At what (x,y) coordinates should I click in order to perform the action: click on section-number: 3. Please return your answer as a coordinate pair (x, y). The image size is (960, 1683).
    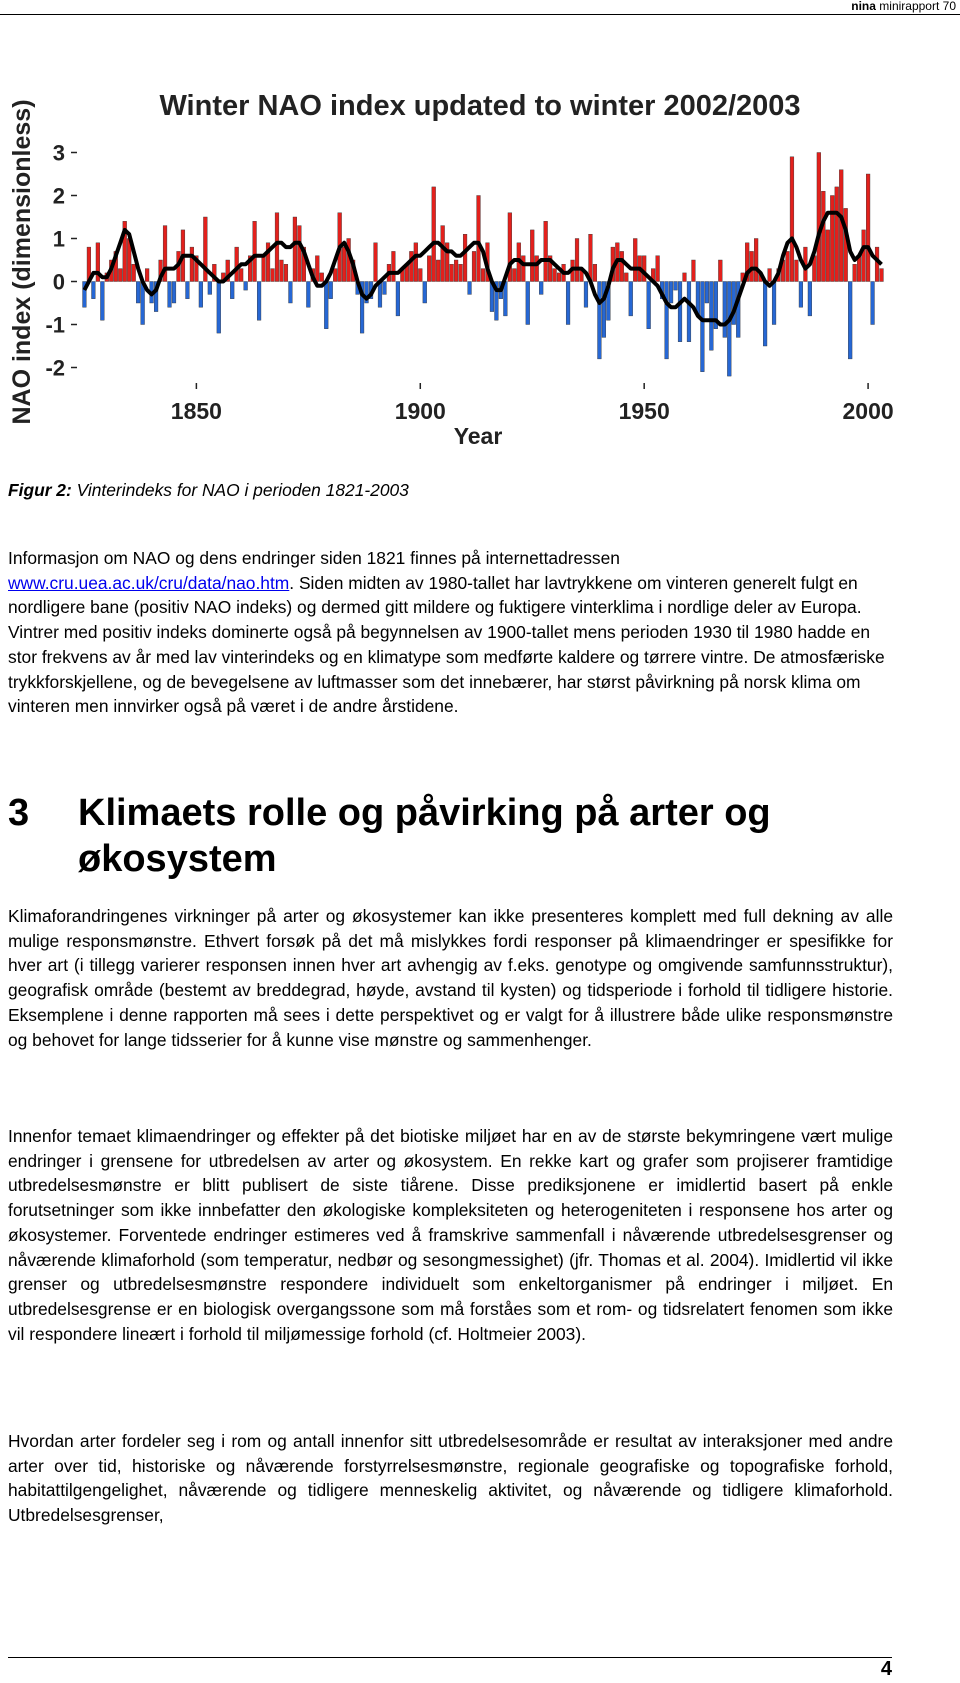
    Looking at the image, I should click on (19, 813).